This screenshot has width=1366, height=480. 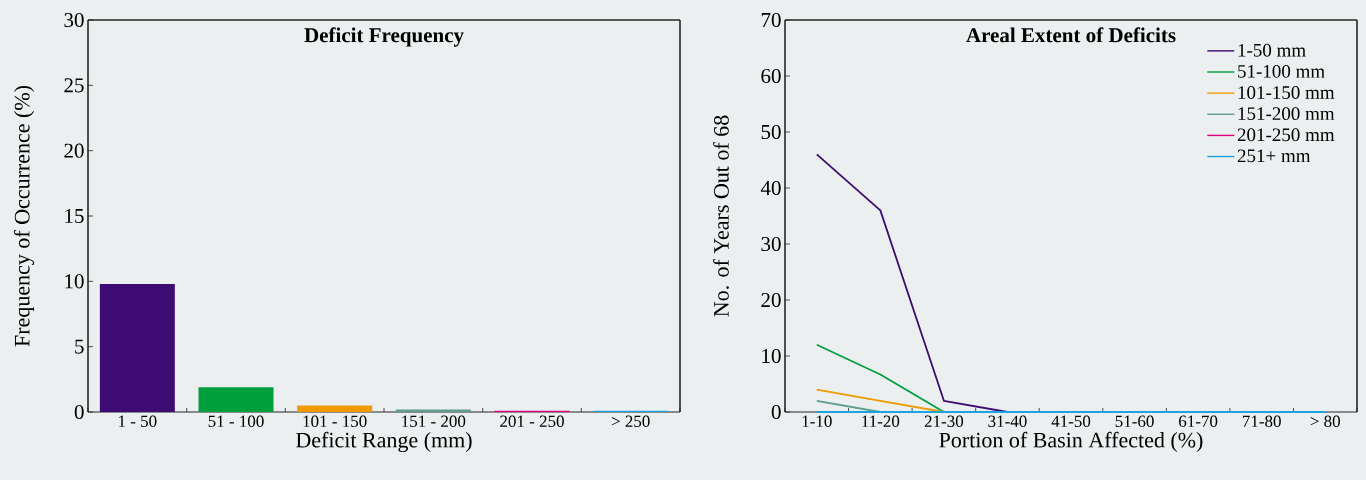 I want to click on x-tick-label: 21-30, so click(x=944, y=421).